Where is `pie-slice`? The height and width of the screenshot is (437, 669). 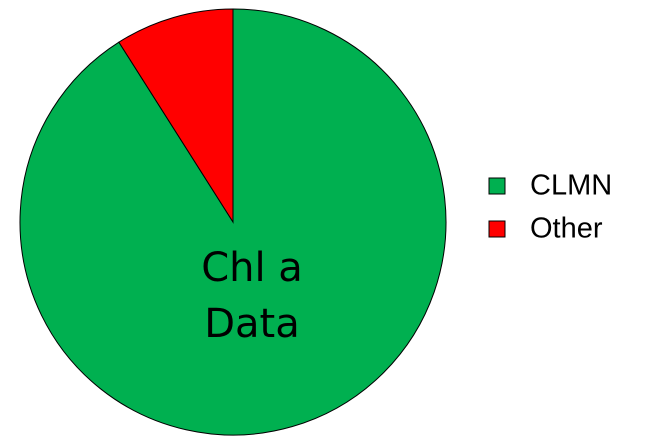
pie-slice is located at coordinates (176, 116).